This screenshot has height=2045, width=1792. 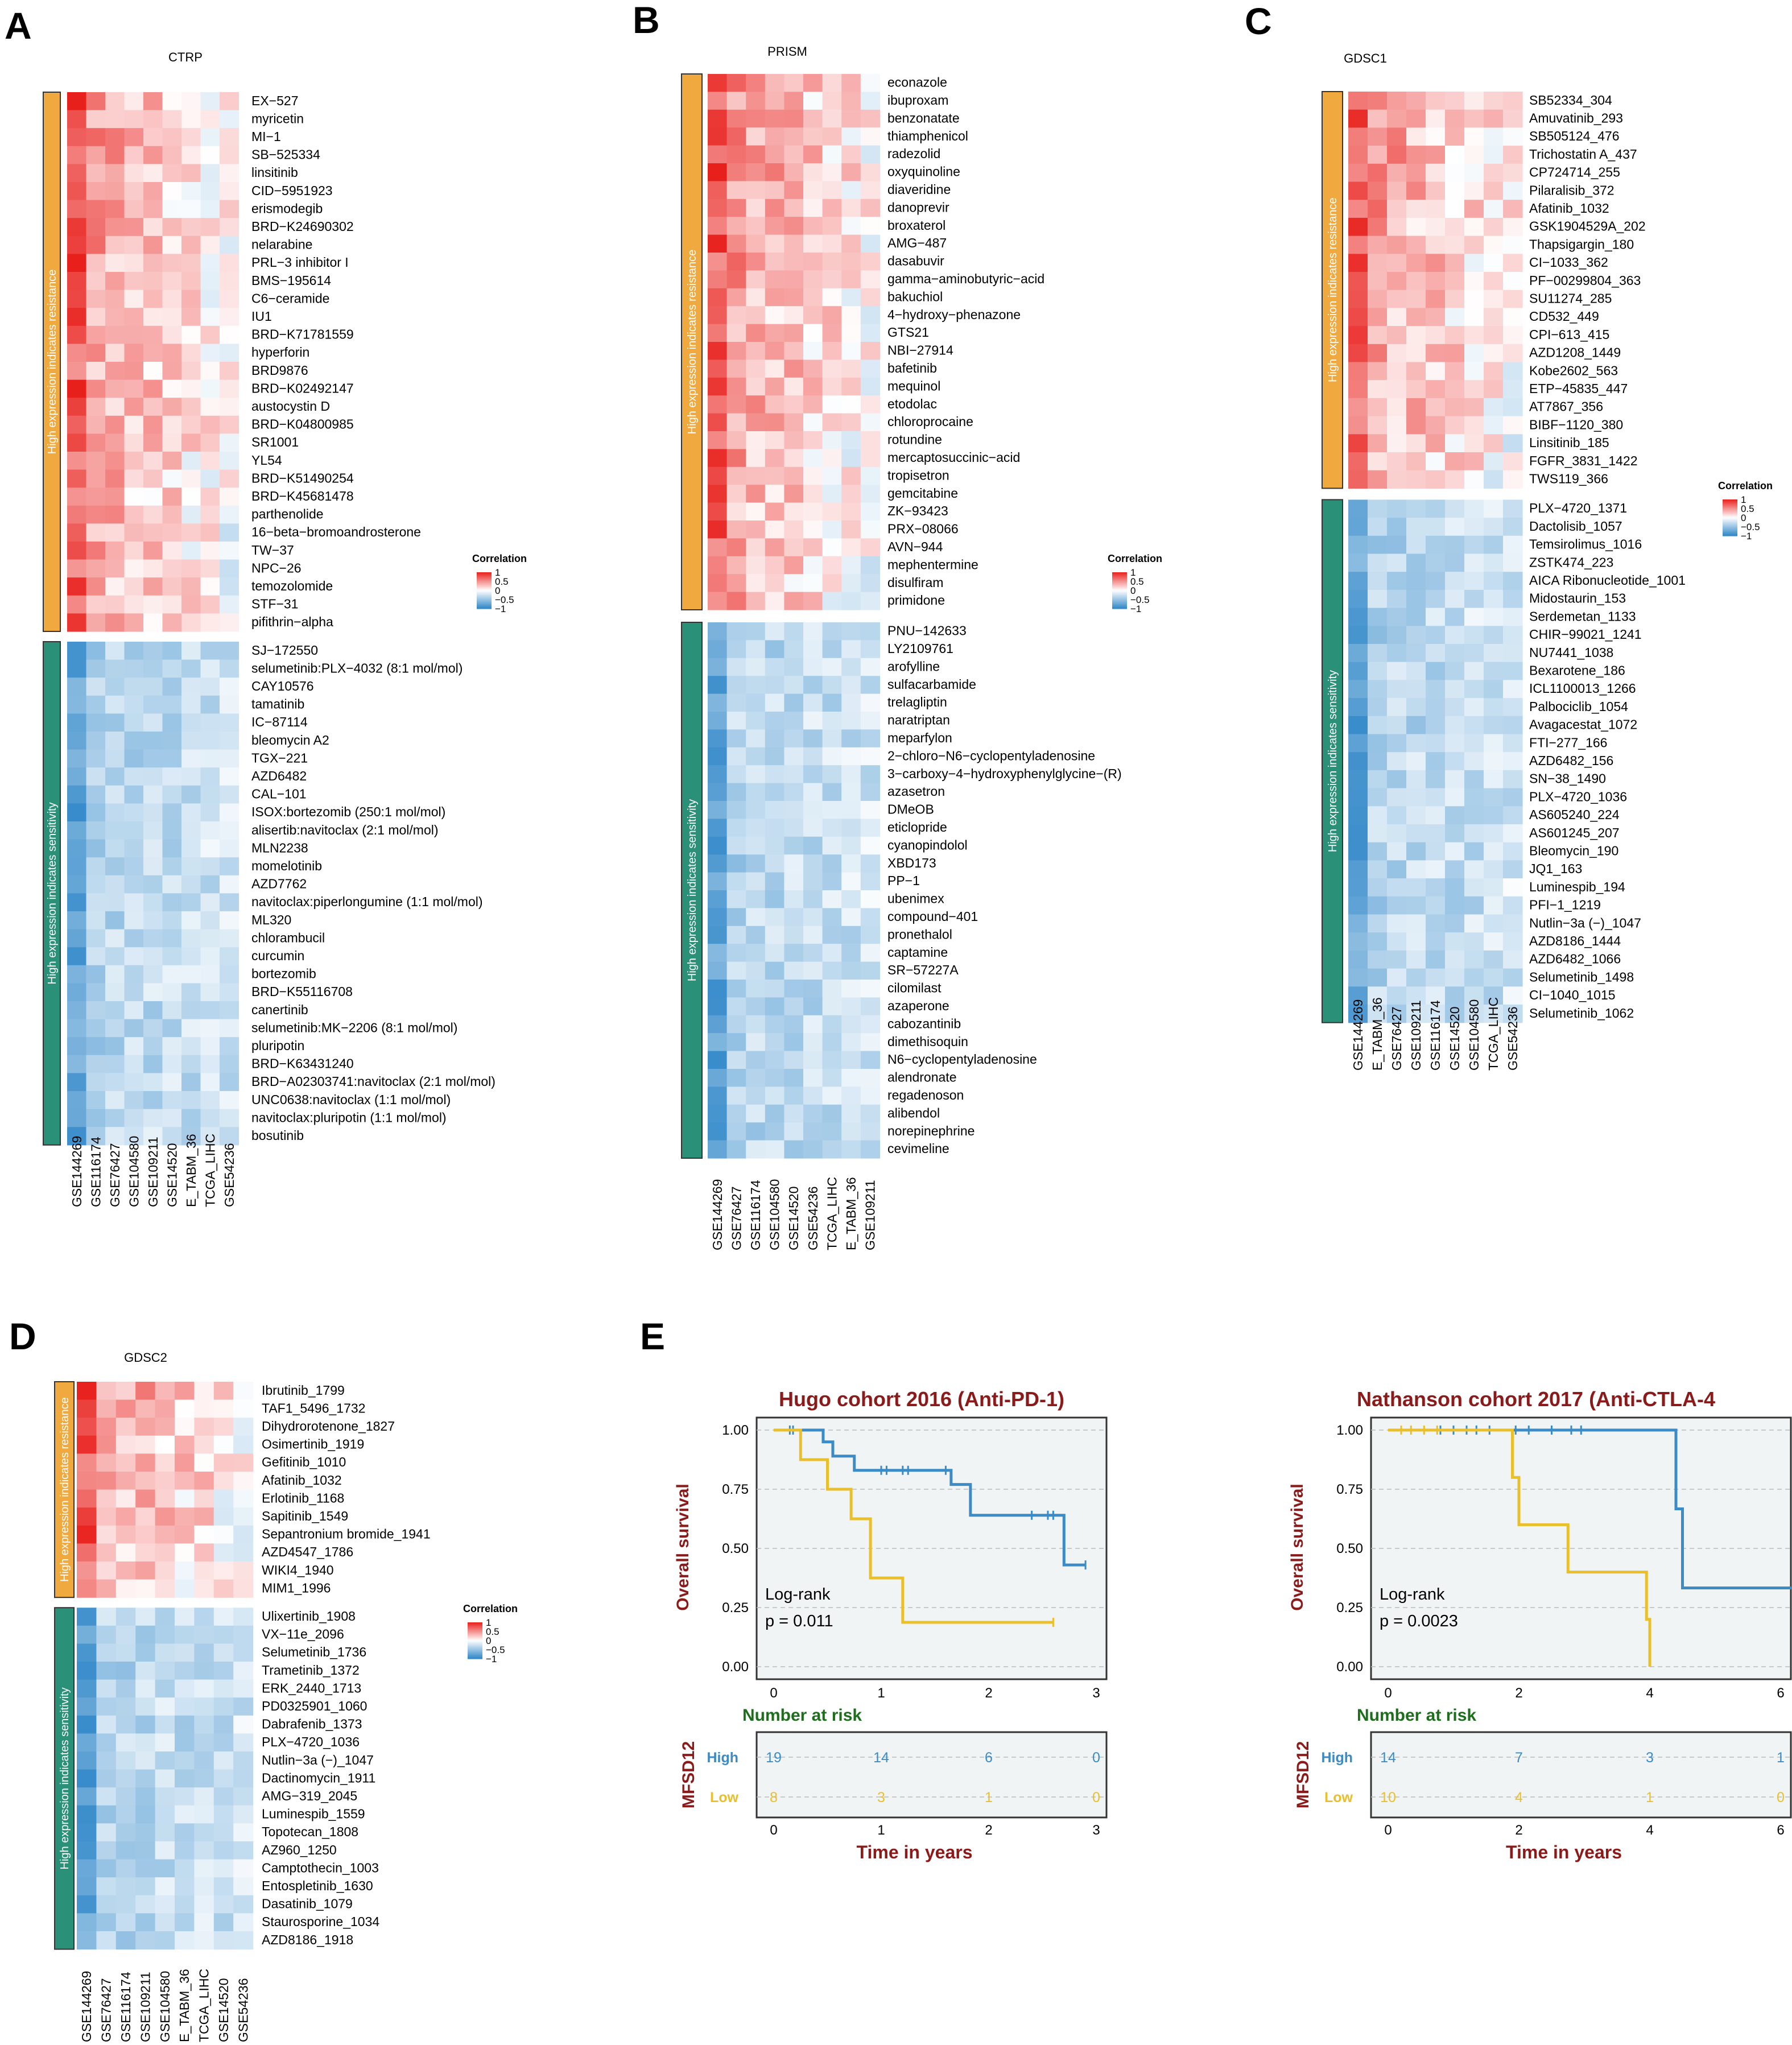 What do you see at coordinates (918, 720) in the screenshot?
I see `drug-label: naratriptan` at bounding box center [918, 720].